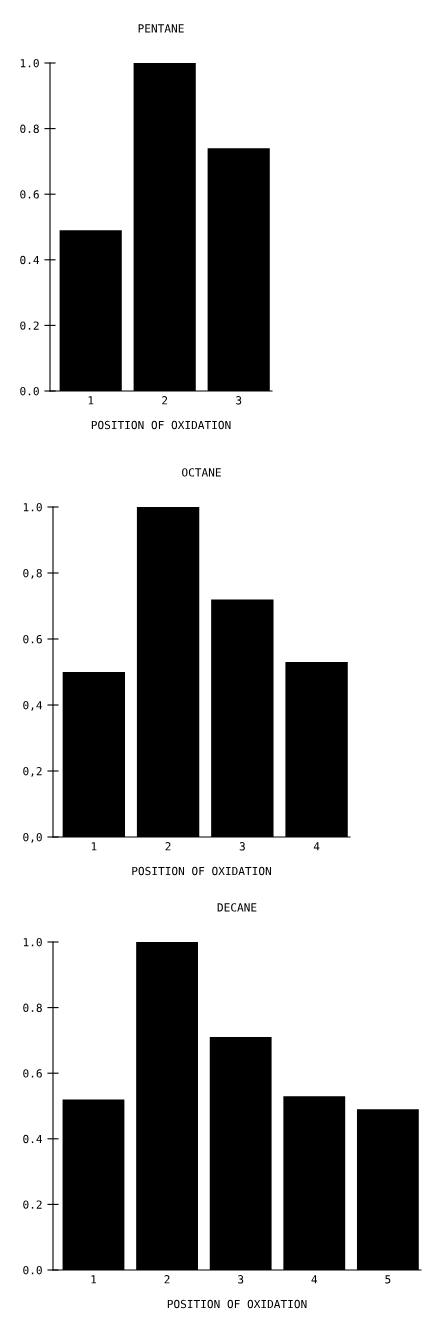 The image size is (422, 1317). I want to click on chart-title: DECANE, so click(237, 907).